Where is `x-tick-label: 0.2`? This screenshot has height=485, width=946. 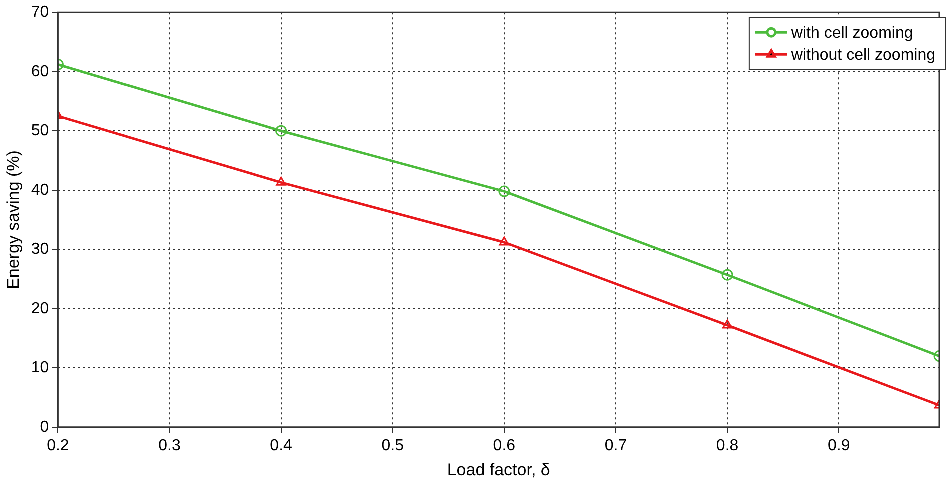
x-tick-label: 0.2 is located at coordinates (58, 445).